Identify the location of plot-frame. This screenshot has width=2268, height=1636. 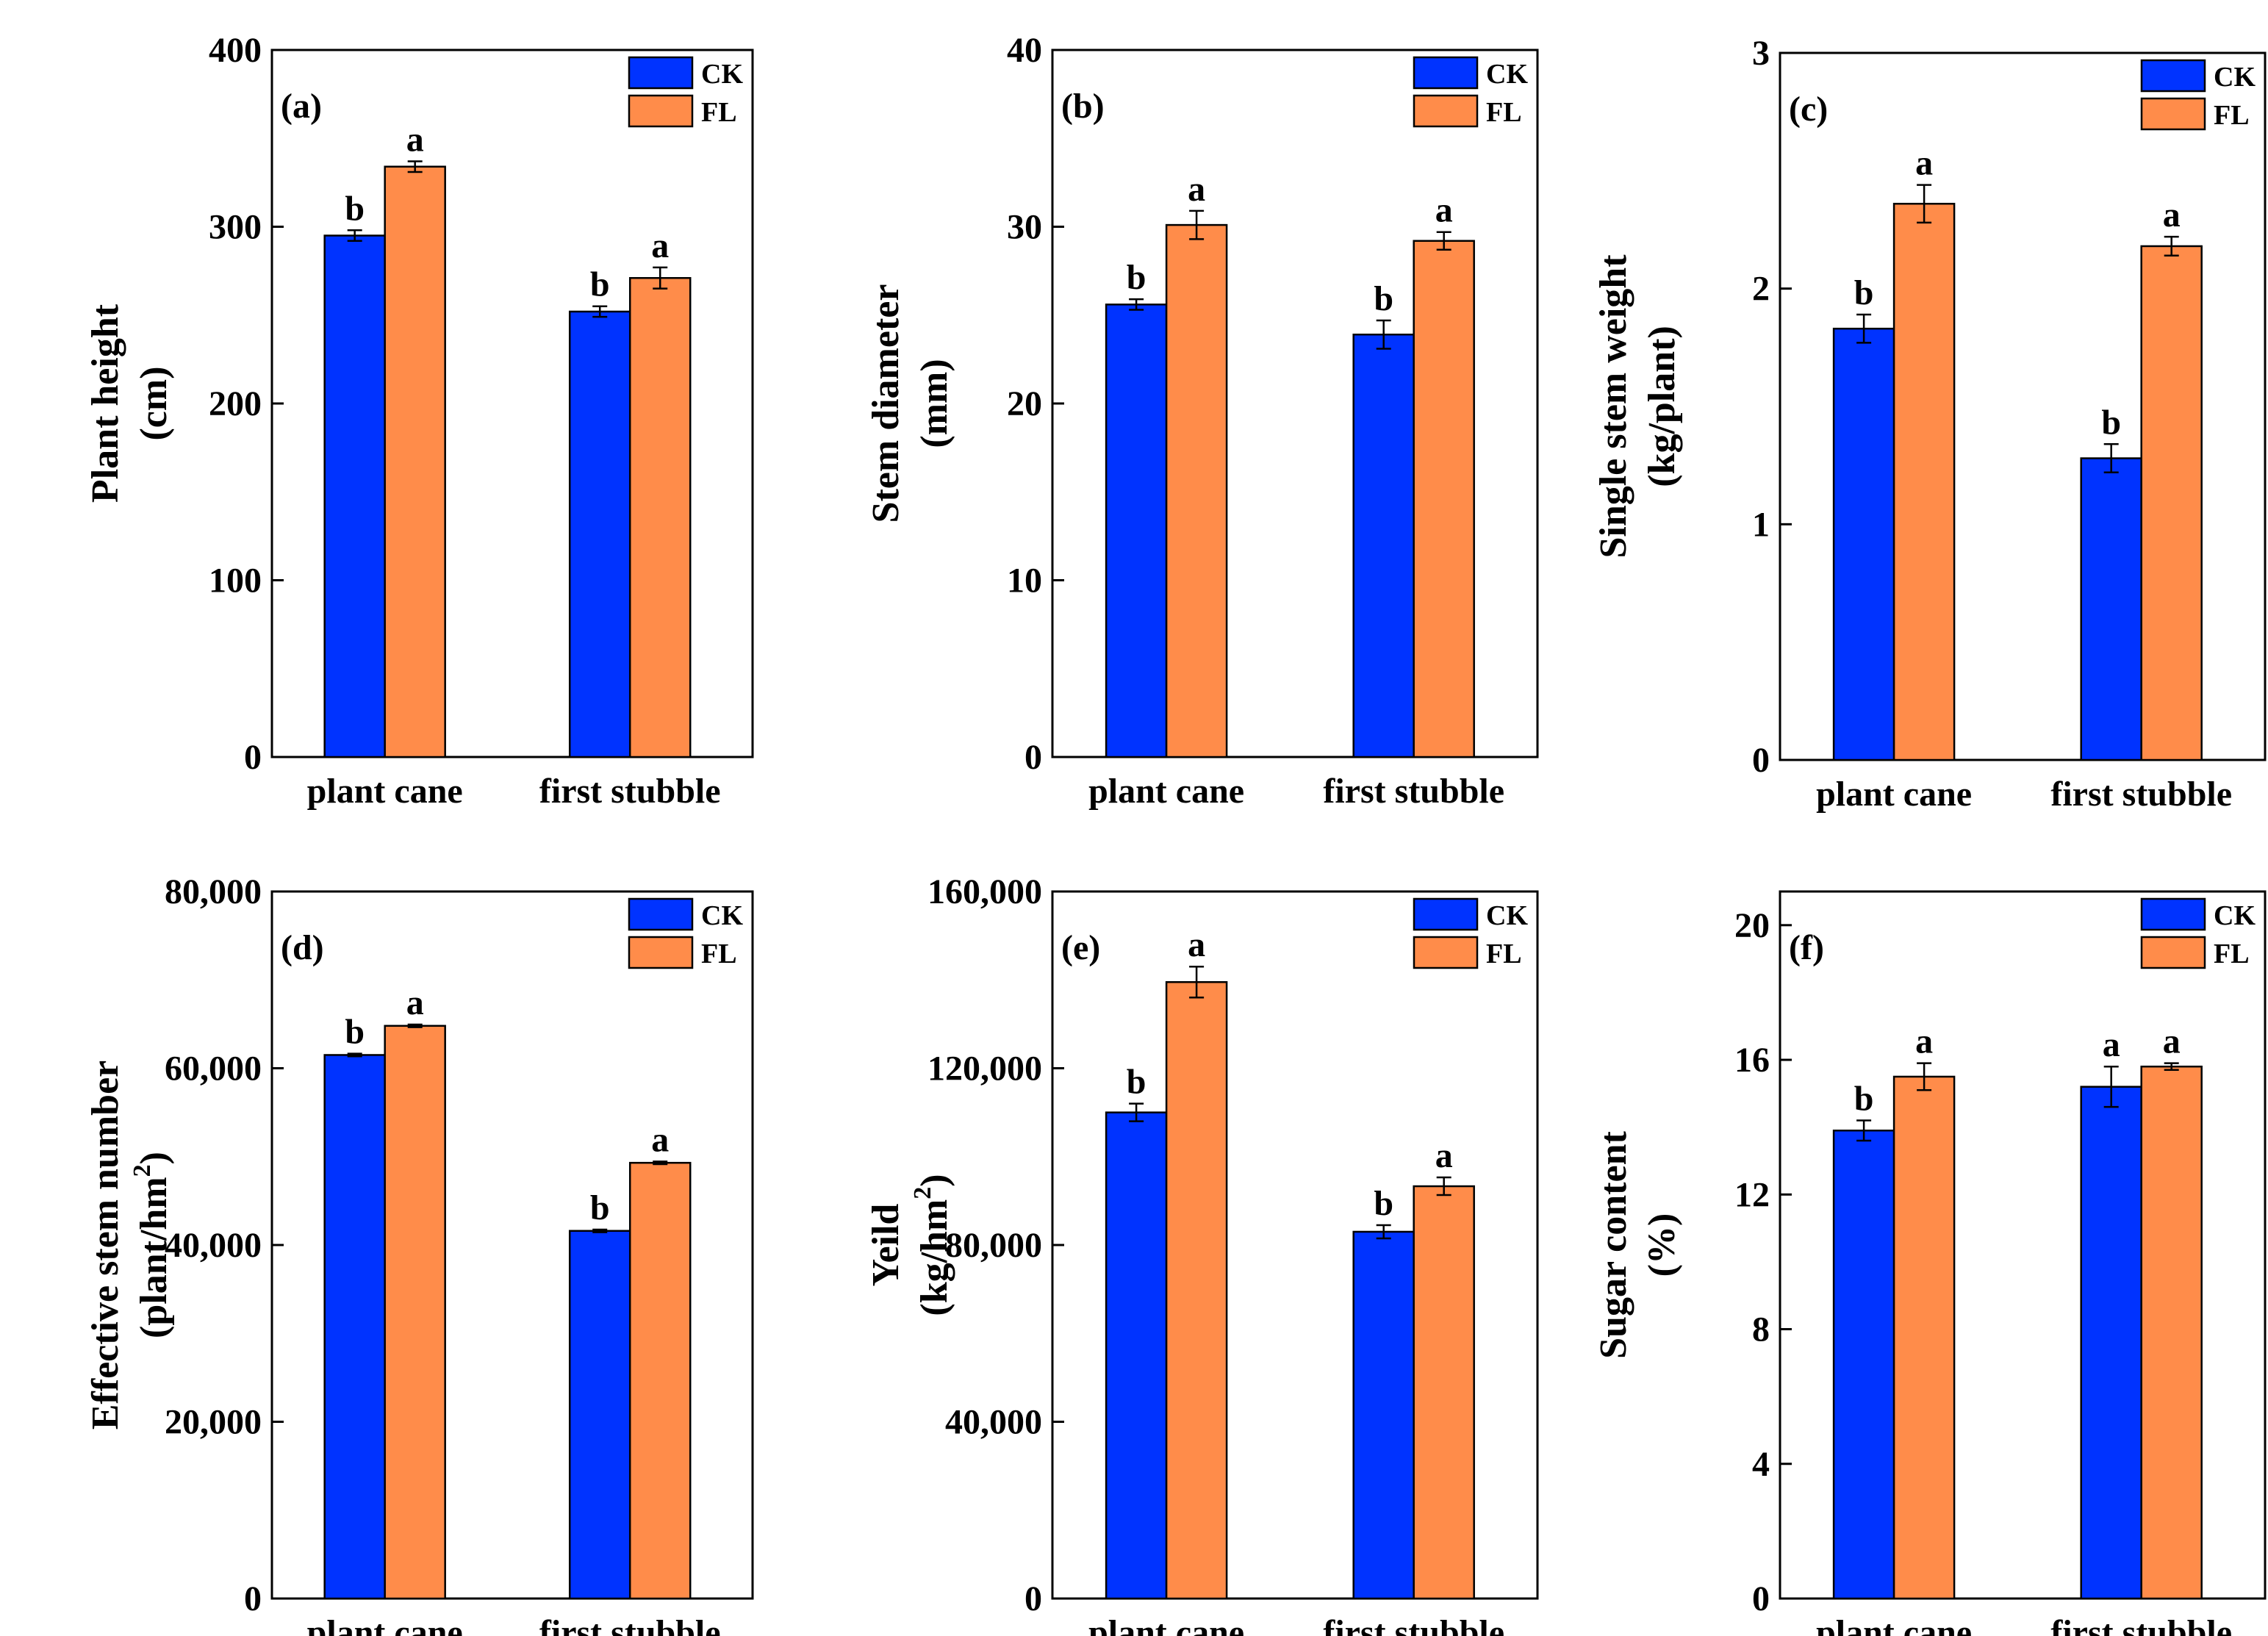
(2023, 1245).